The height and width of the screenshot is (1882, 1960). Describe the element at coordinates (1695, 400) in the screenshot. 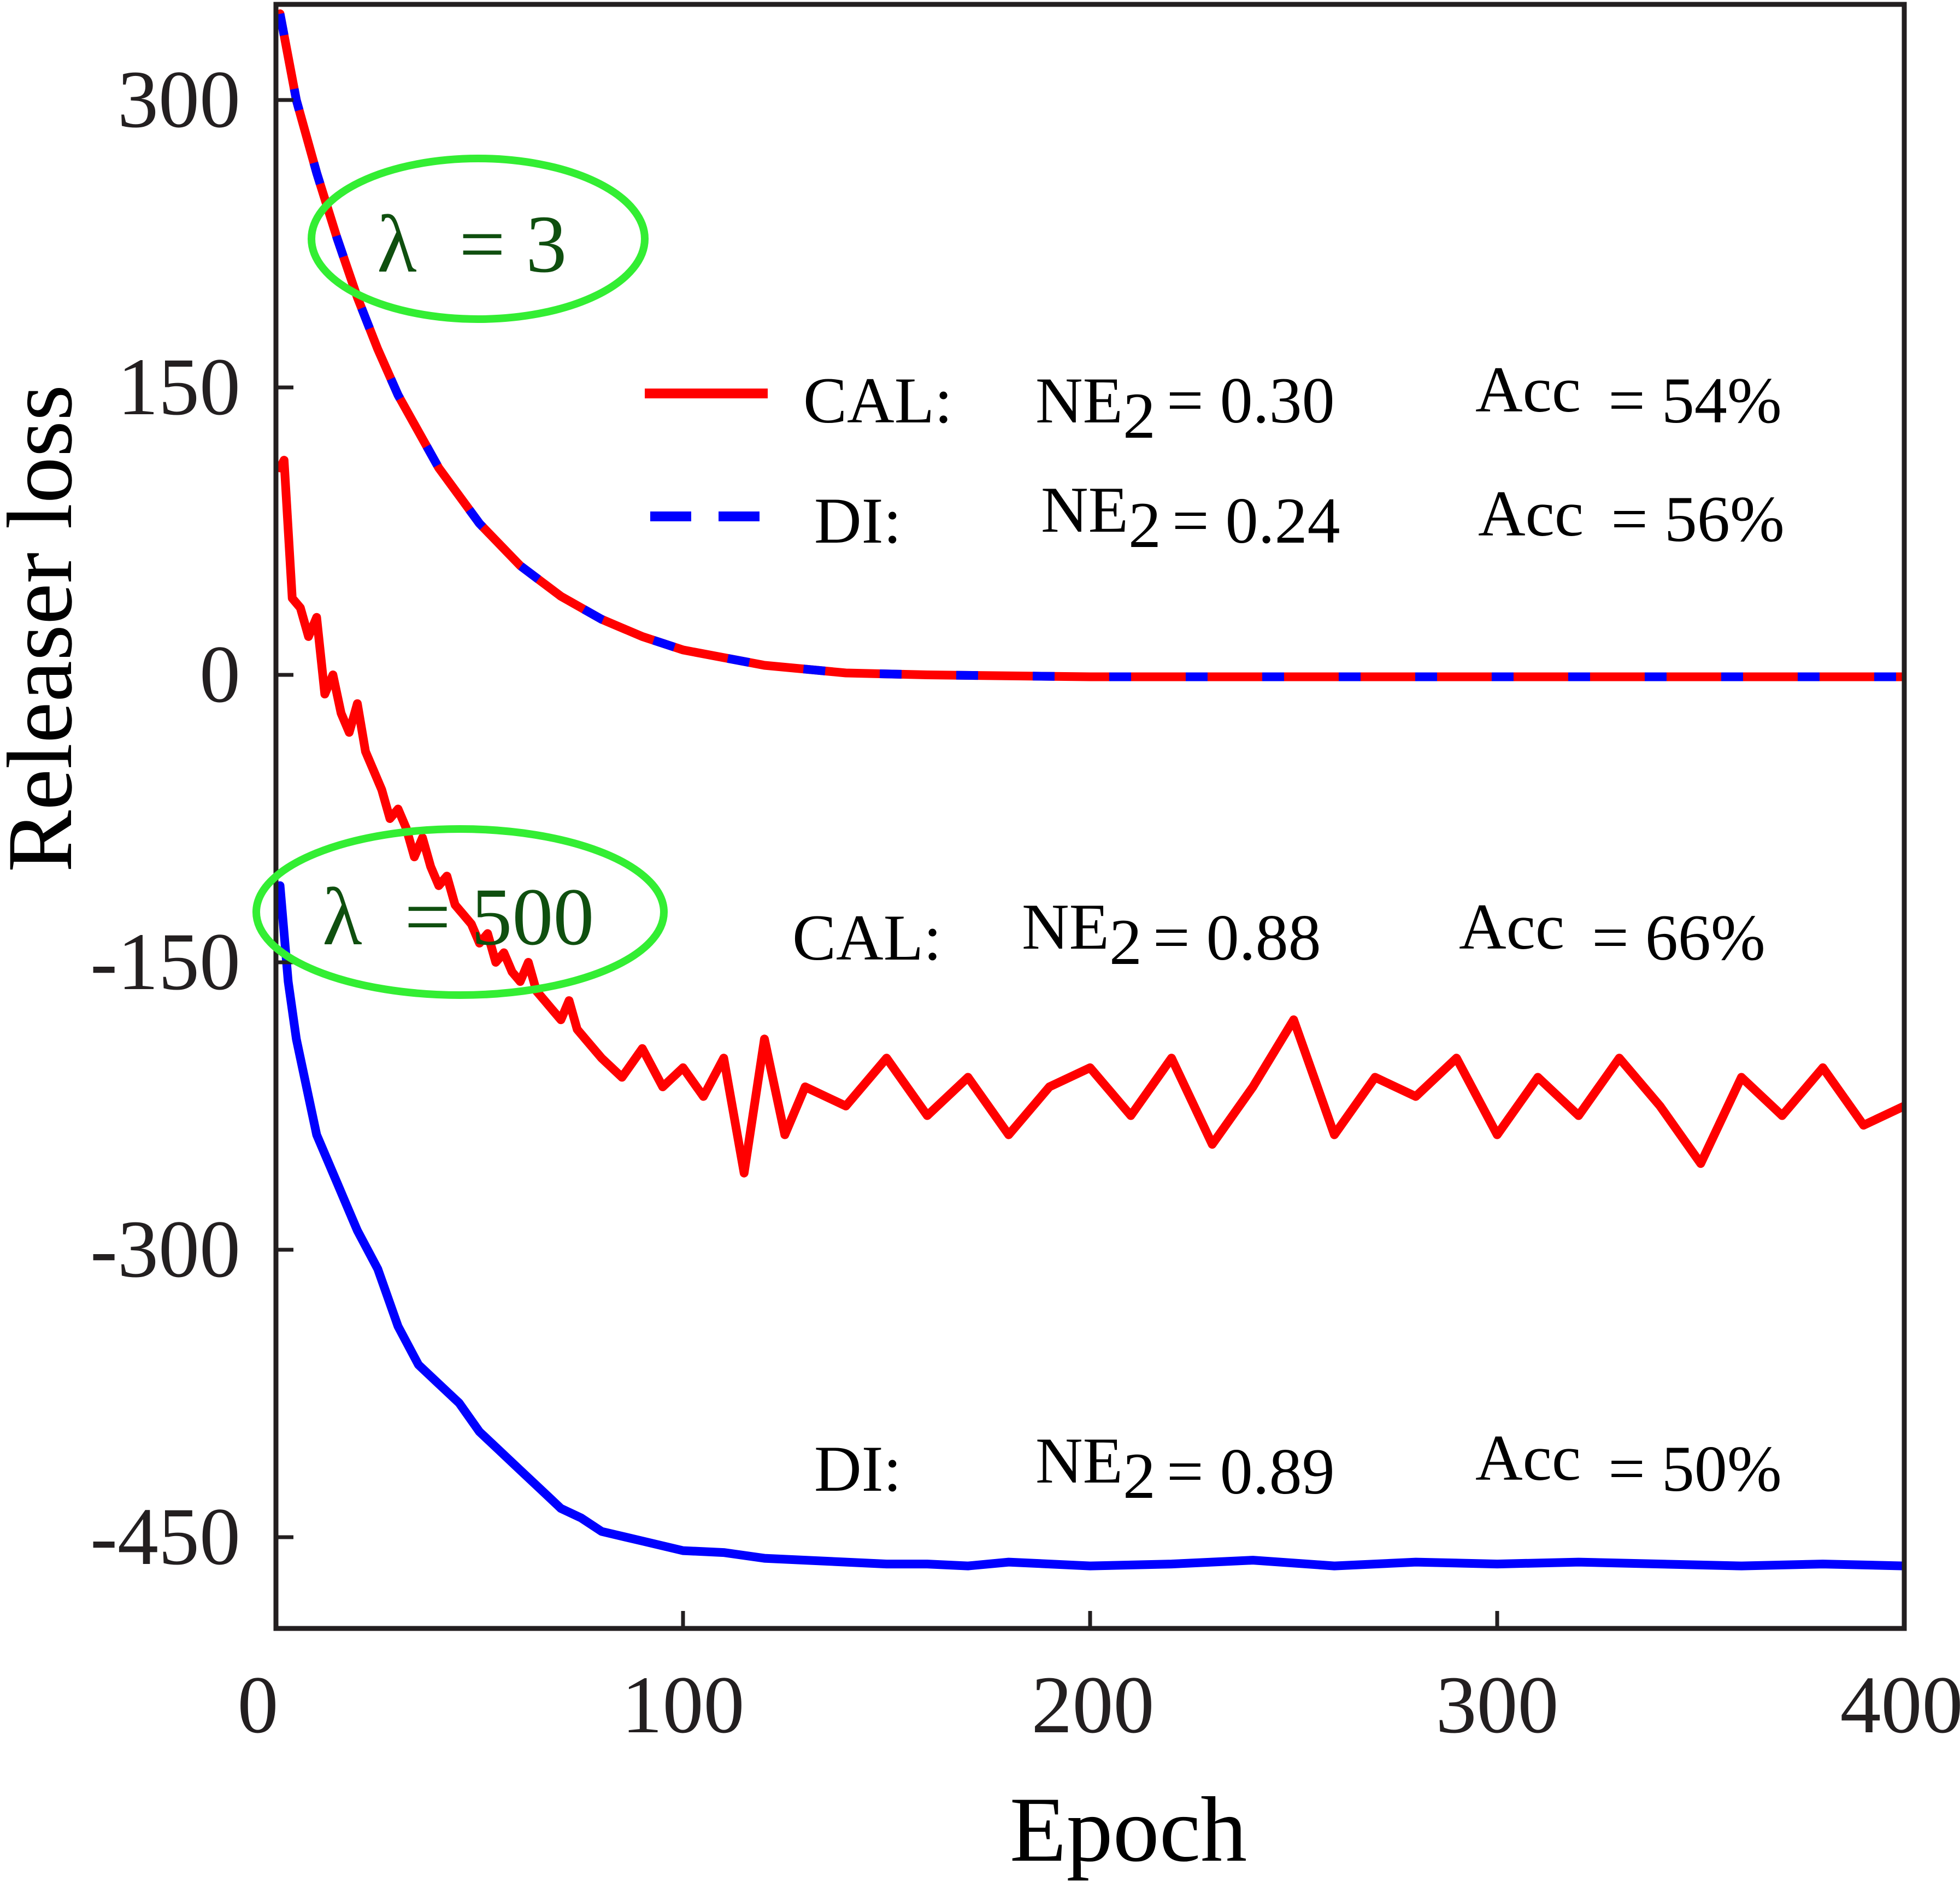

I see `legend-cal-acc-value: = 54%` at that location.